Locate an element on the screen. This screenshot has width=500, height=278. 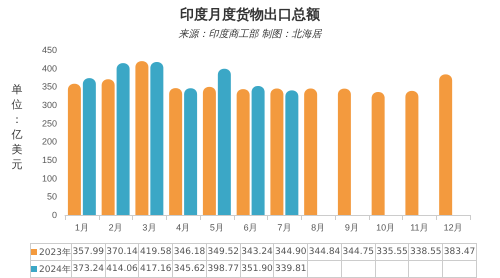
data-label: 346.18 is located at coordinates (189, 252).